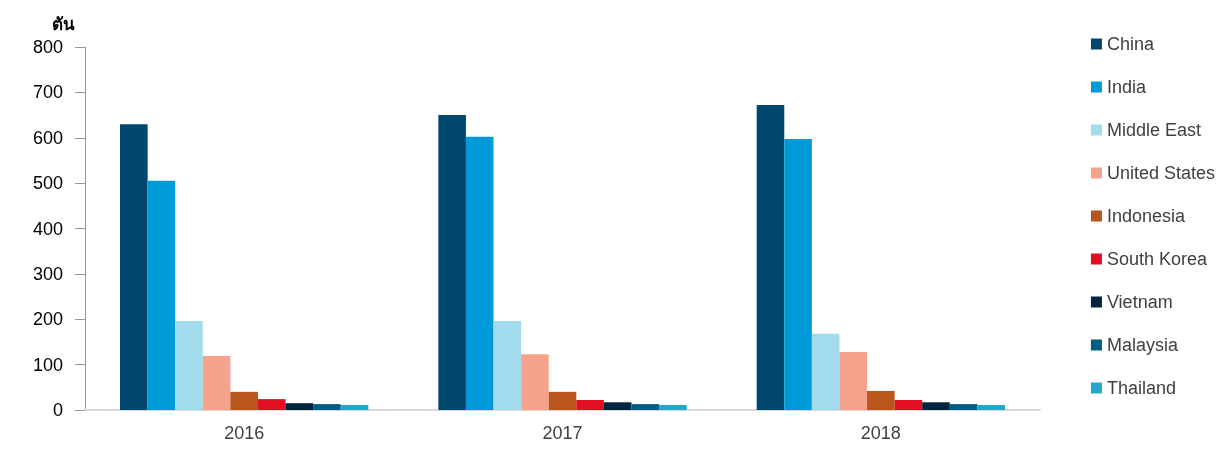  I want to click on legend-label: Middle East, so click(1153, 130).